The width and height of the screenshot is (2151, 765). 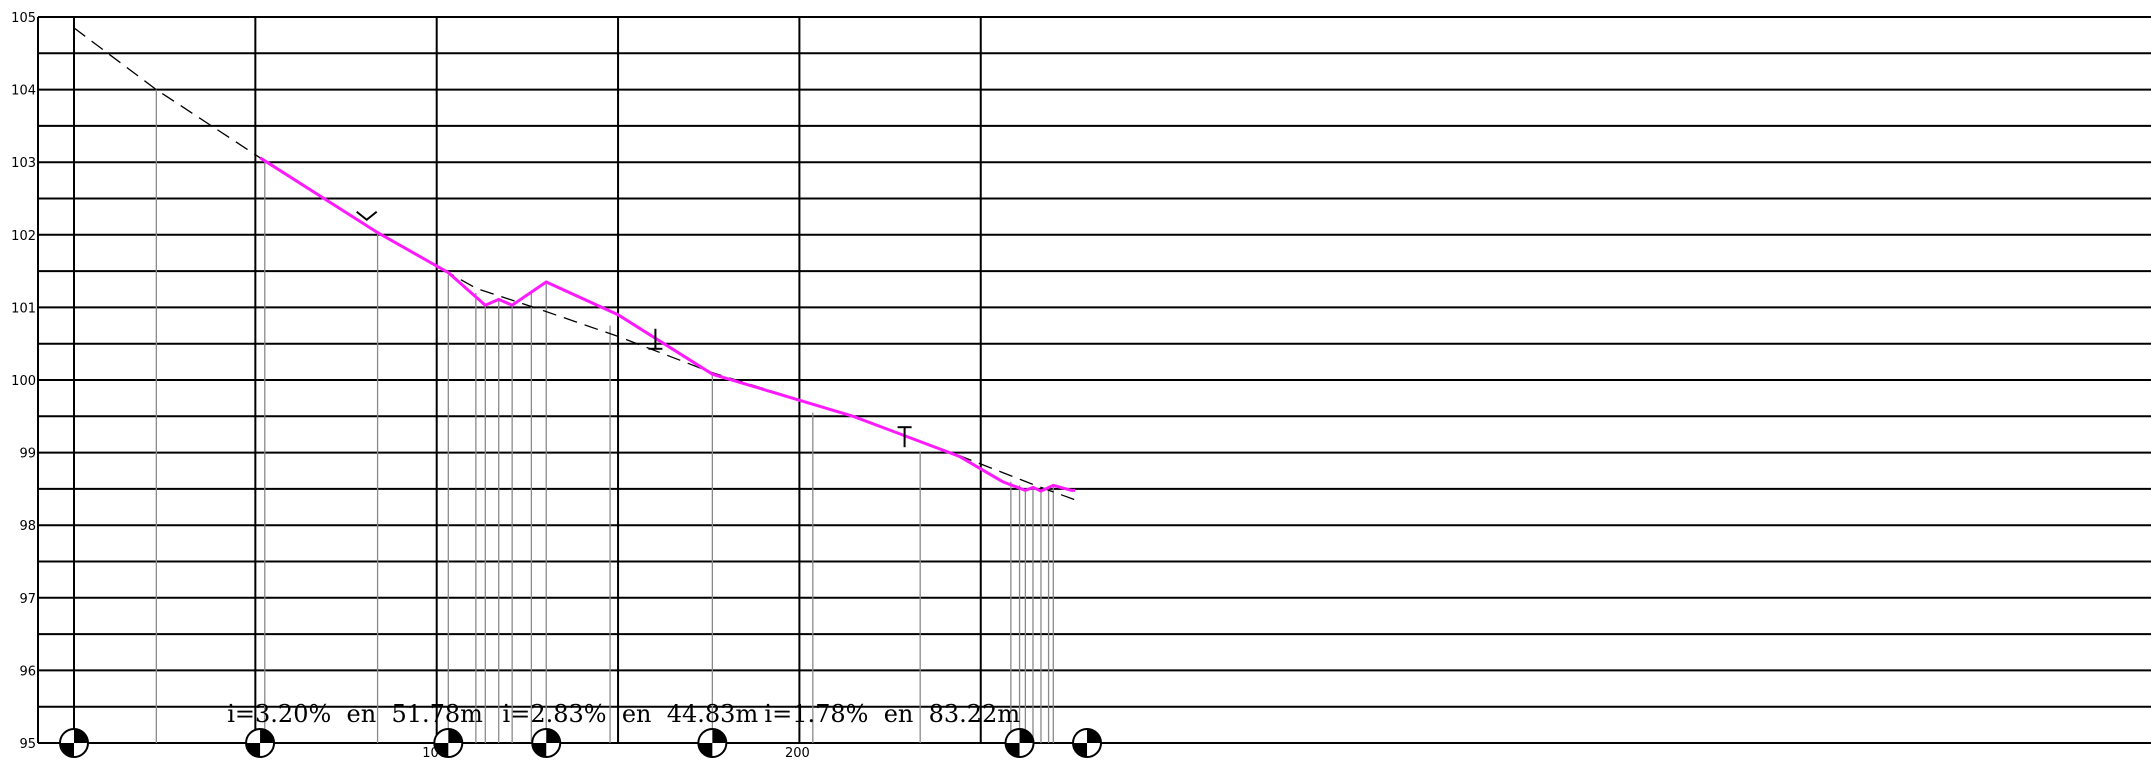 What do you see at coordinates (892, 714) in the screenshot?
I see `slope-annotation: i=1.78% en 83.22m` at bounding box center [892, 714].